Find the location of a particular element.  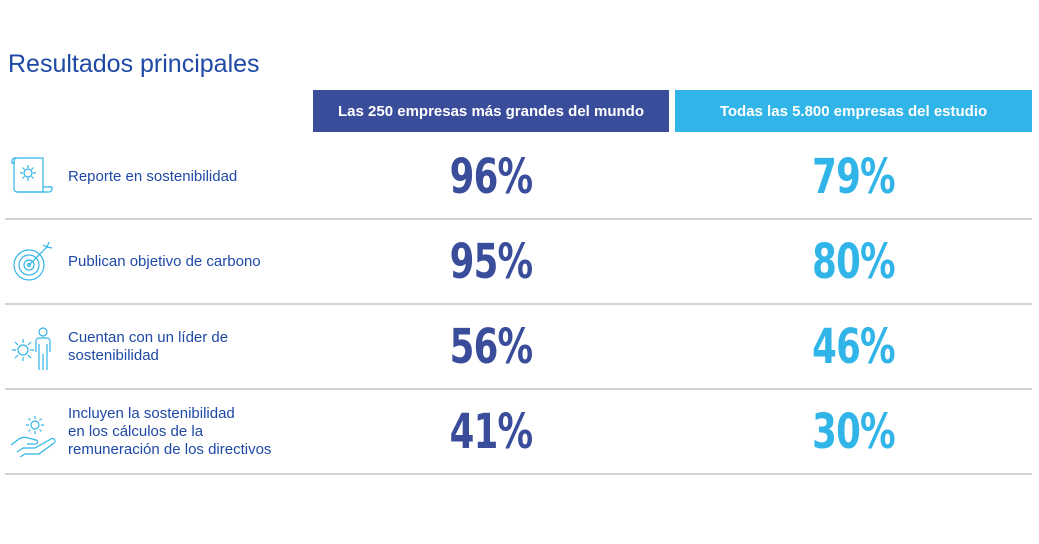

row-label-line: sostenibilidad is located at coordinates (113, 355).